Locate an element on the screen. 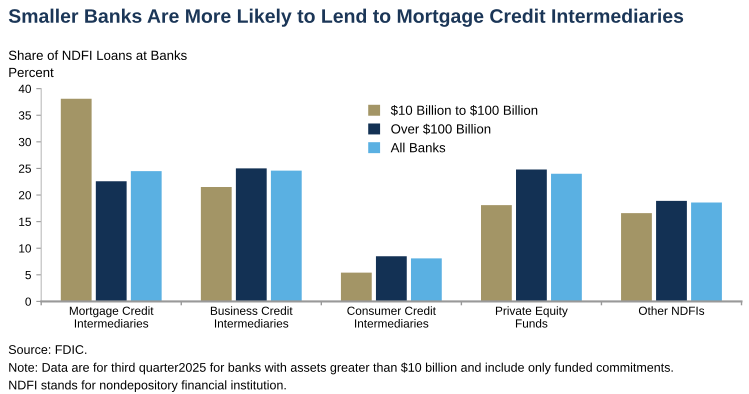 This screenshot has height=394, width=749. y-tick-label: 0 is located at coordinates (28, 301).